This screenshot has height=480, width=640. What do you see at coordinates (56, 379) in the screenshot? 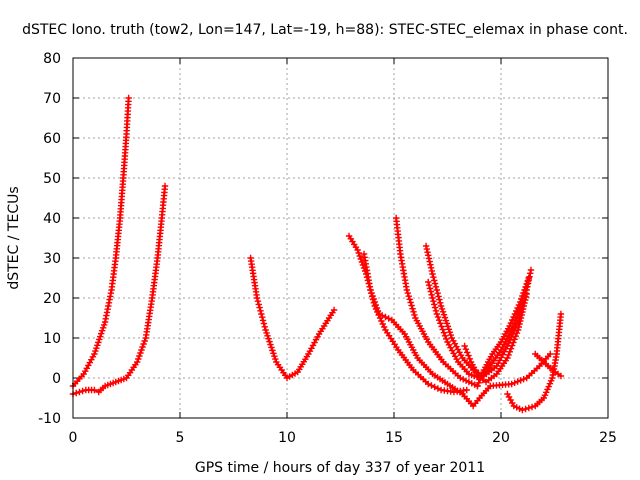
I see `y-tick-label: 0` at bounding box center [56, 379].